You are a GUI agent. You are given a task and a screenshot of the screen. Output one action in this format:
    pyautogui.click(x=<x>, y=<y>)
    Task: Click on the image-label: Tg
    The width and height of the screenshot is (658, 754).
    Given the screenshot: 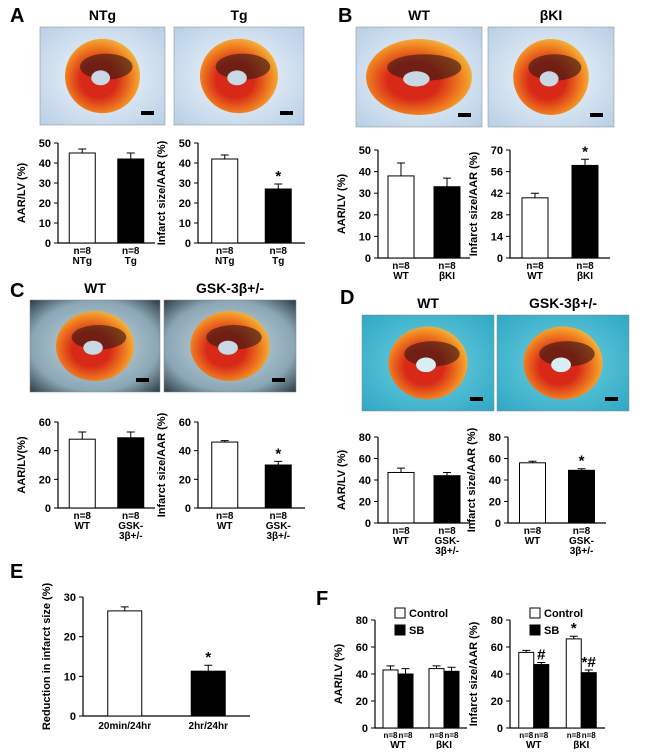 What is the action you would take?
    pyautogui.click(x=238, y=15)
    